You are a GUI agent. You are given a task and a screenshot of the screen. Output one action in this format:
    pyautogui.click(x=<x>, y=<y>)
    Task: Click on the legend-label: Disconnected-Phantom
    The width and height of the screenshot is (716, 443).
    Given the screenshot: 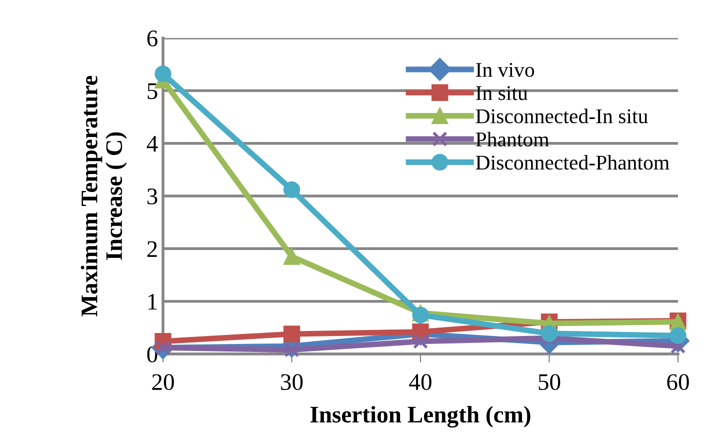 What is the action you would take?
    pyautogui.click(x=573, y=162)
    